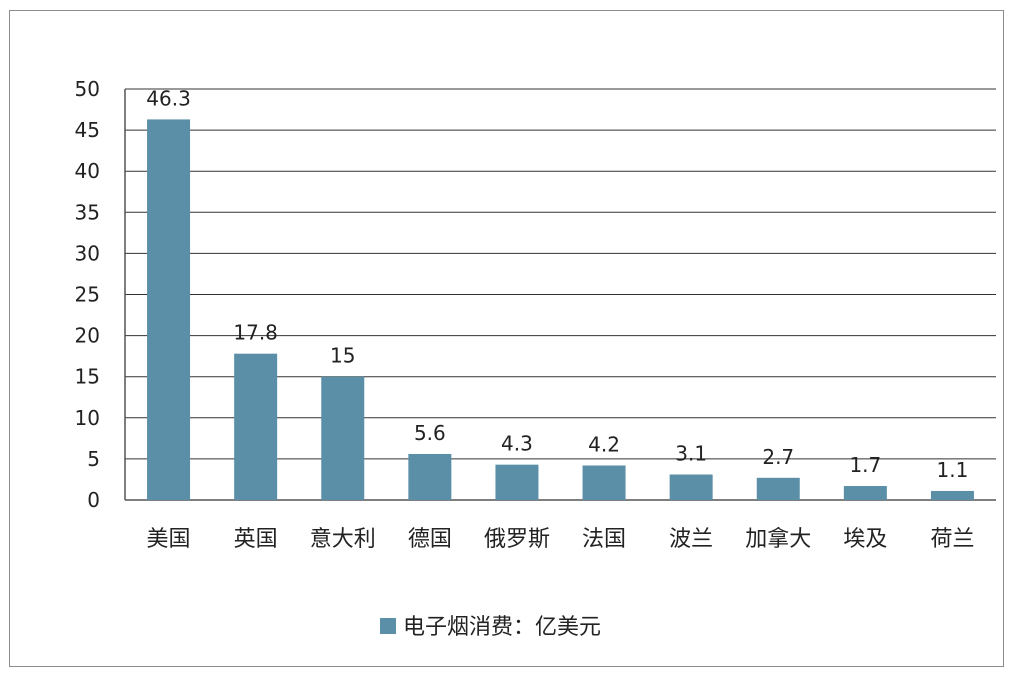 The image size is (1016, 680). What do you see at coordinates (169, 539) in the screenshot?
I see `category-label: 美国` at bounding box center [169, 539].